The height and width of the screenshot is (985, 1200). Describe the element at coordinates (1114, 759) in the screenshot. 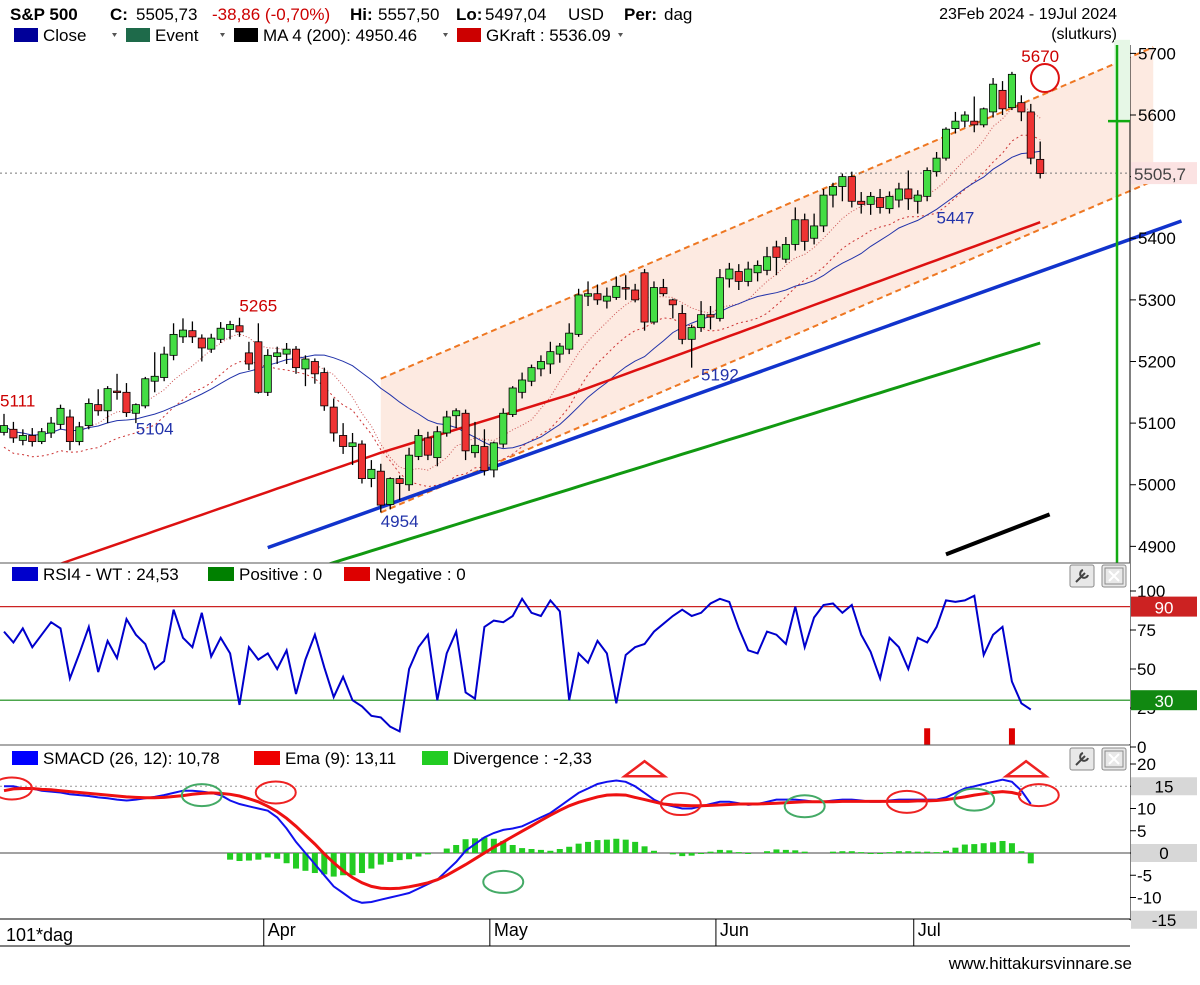

I see `macd-close-button` at that location.